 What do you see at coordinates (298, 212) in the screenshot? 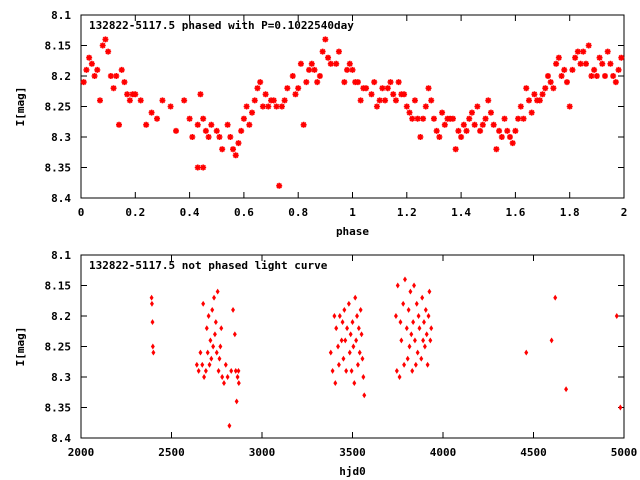
I see `x-tick-label: 0.8` at bounding box center [298, 212].